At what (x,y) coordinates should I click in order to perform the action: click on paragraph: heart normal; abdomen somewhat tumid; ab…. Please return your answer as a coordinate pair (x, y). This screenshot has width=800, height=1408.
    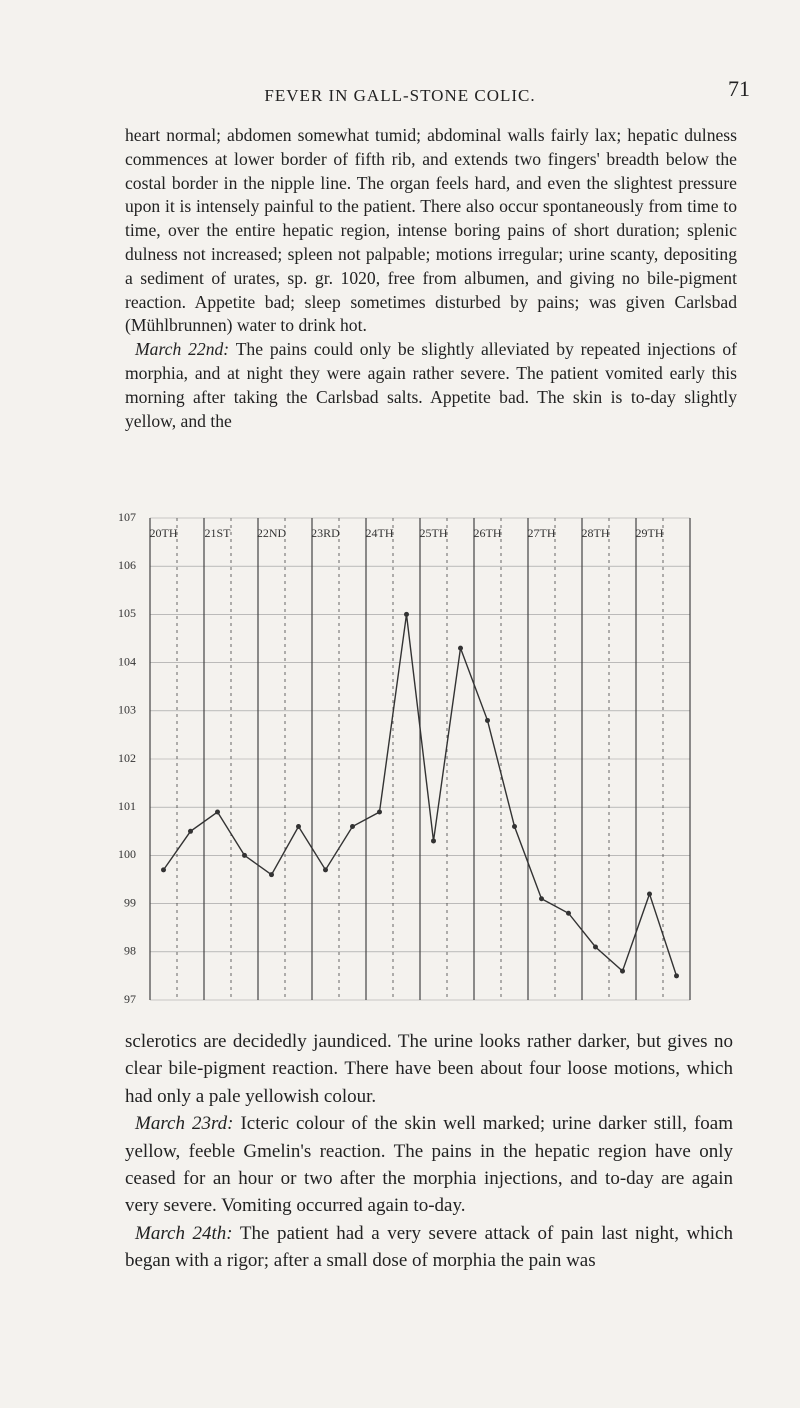
    Looking at the image, I should click on (431, 231).